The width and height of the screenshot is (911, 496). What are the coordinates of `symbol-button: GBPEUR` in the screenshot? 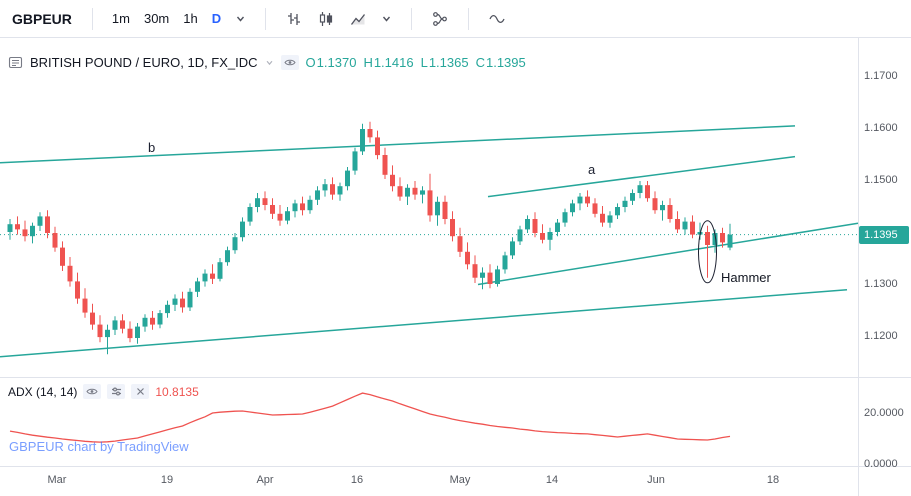 It's located at (46, 19).